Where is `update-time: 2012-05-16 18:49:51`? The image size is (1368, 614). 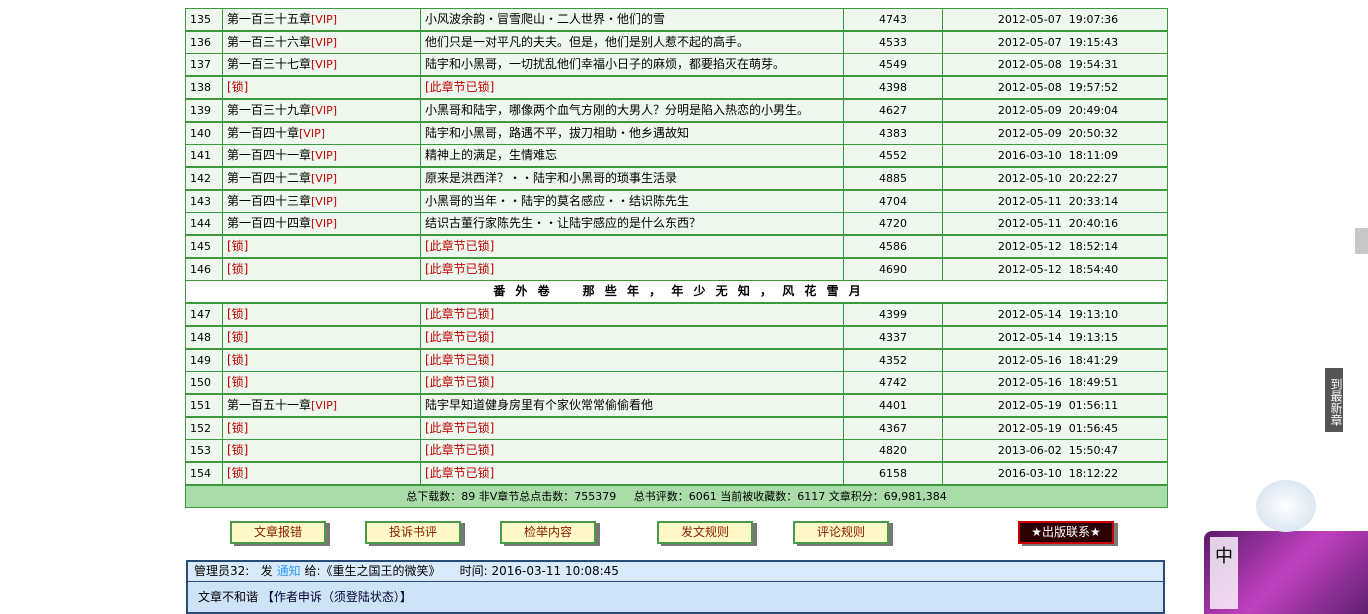
update-time: 2012-05-16 18:49:51 is located at coordinates (1058, 383).